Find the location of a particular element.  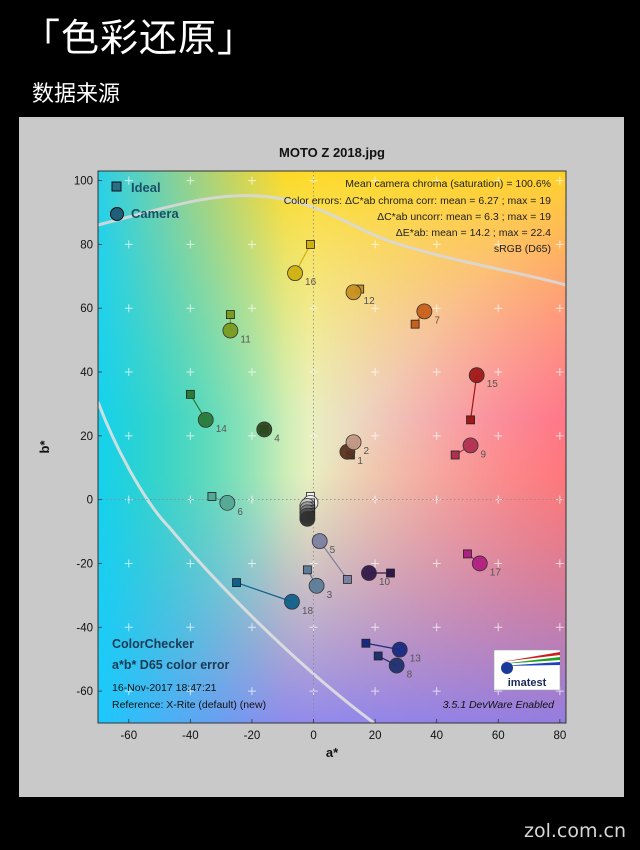

patch-label-4: 4 is located at coordinates (277, 438).